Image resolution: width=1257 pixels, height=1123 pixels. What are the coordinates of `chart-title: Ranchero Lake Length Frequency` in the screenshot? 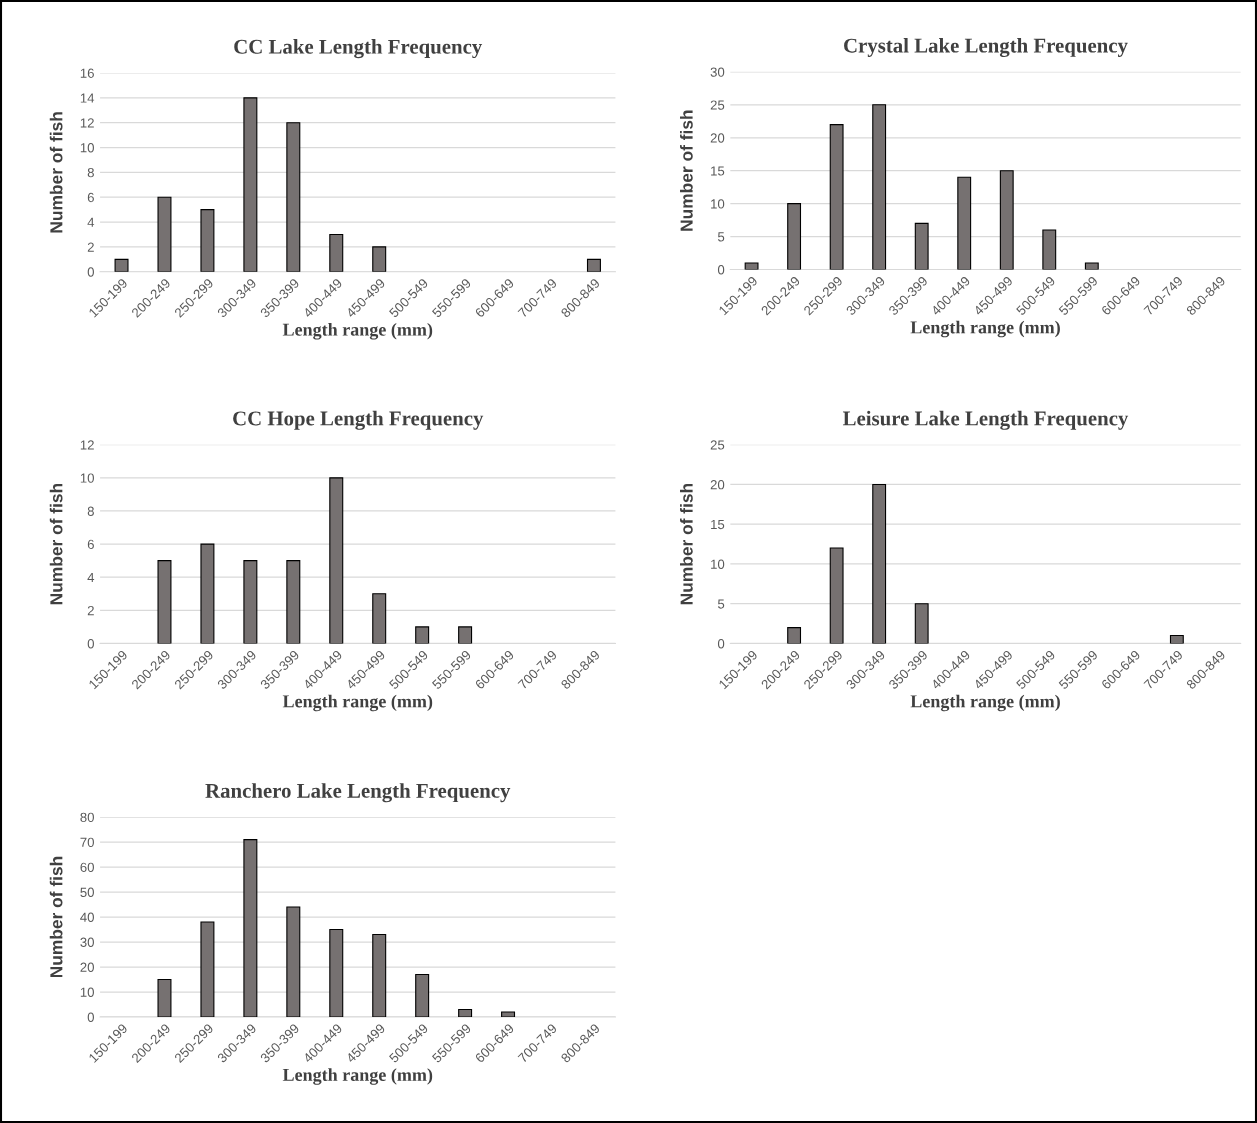 It's located at (358, 793).